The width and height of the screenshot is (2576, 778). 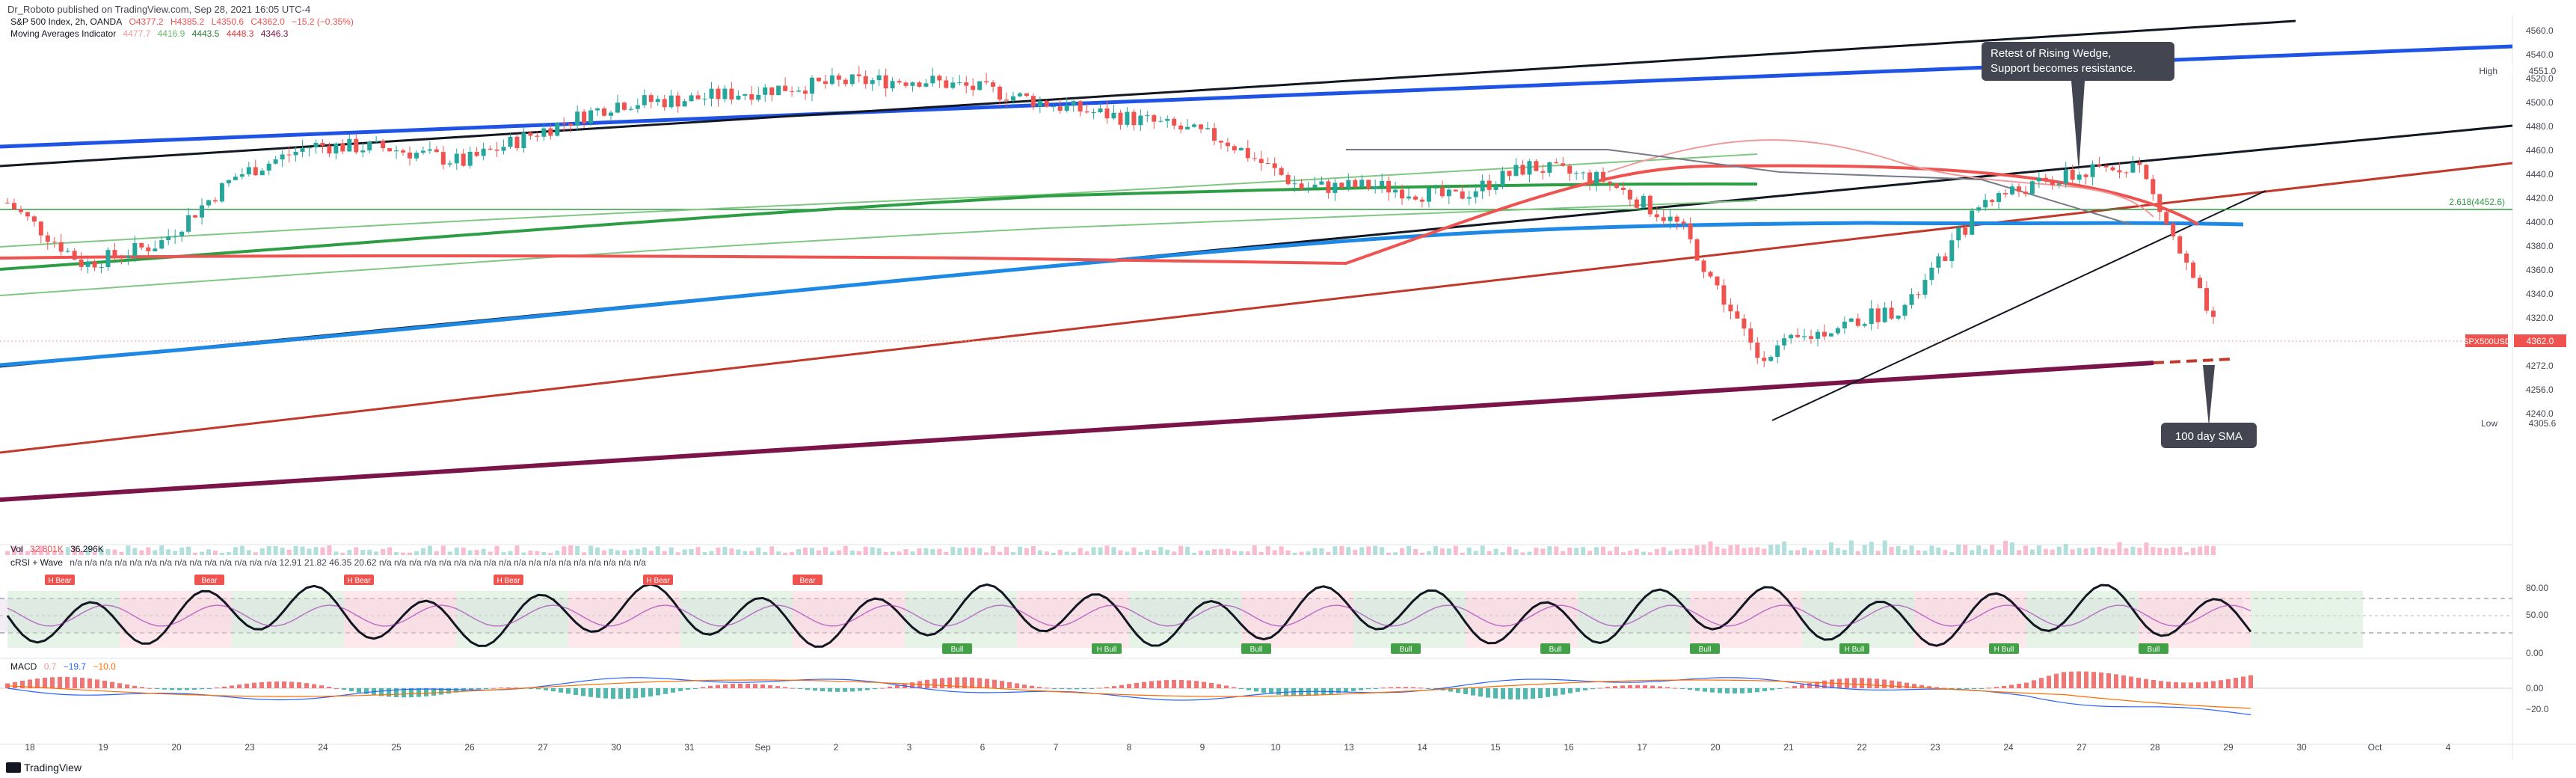 What do you see at coordinates (2193, 361) in the screenshot?
I see `sma100-extension` at bounding box center [2193, 361].